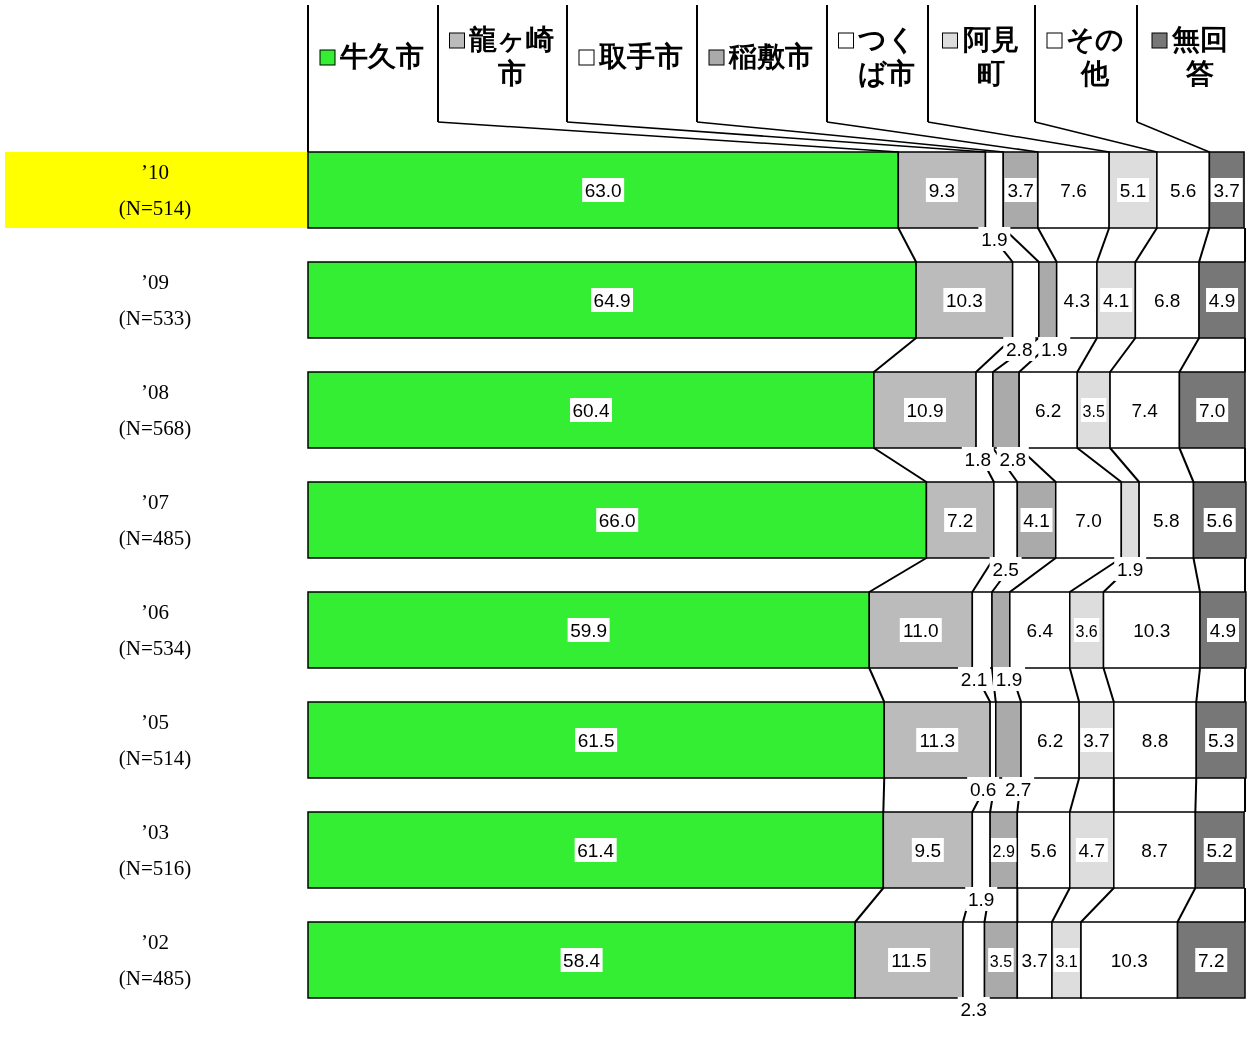 This screenshot has width=1254, height=1037. Describe the element at coordinates (612, 300) in the screenshot. I see `data-label: 64.9` at that location.